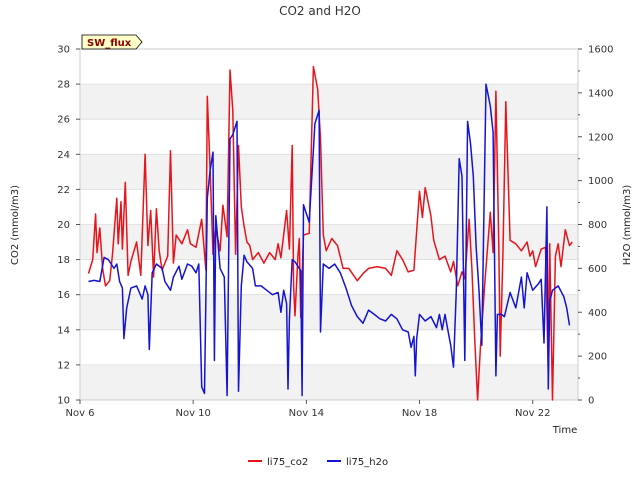  I want to click on y-left-tick-label: 24, so click(63, 155).